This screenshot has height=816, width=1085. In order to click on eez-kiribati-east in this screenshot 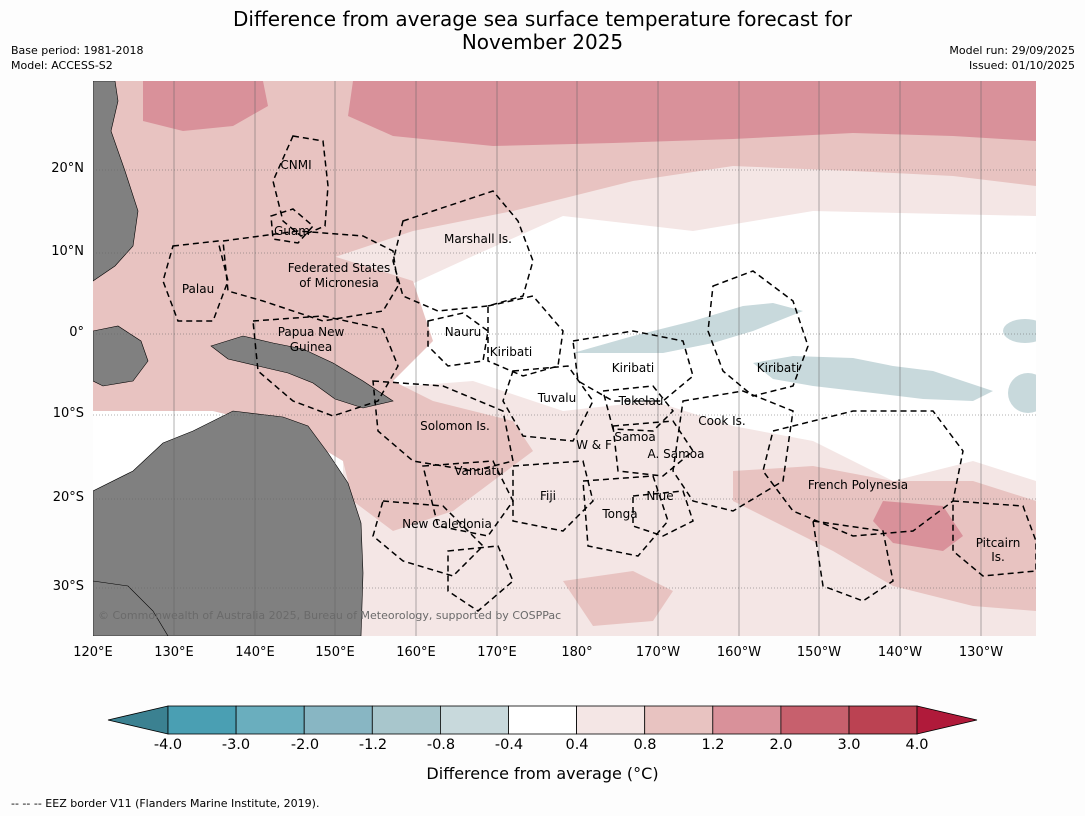, I will do `click(758, 333)`.